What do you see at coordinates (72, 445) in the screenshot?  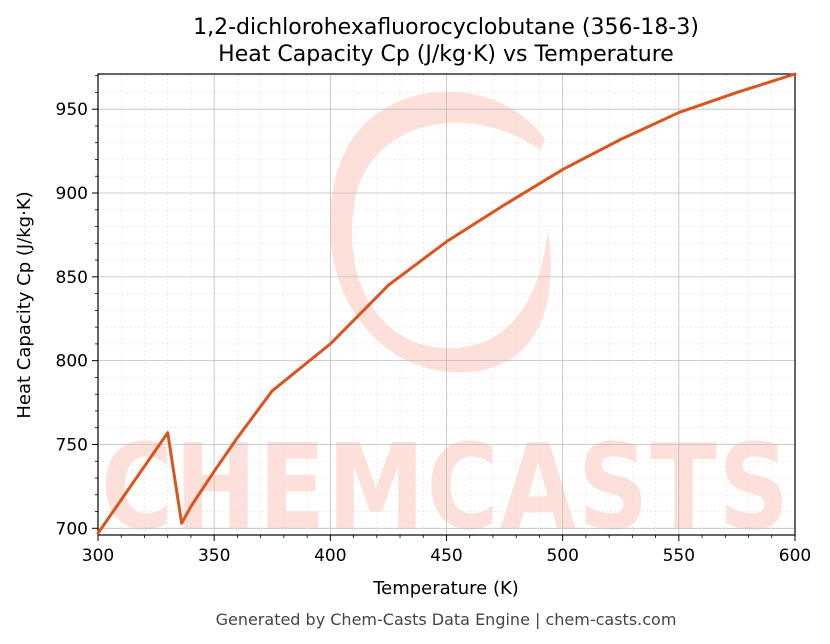 I see `y-tick-label: 750` at bounding box center [72, 445].